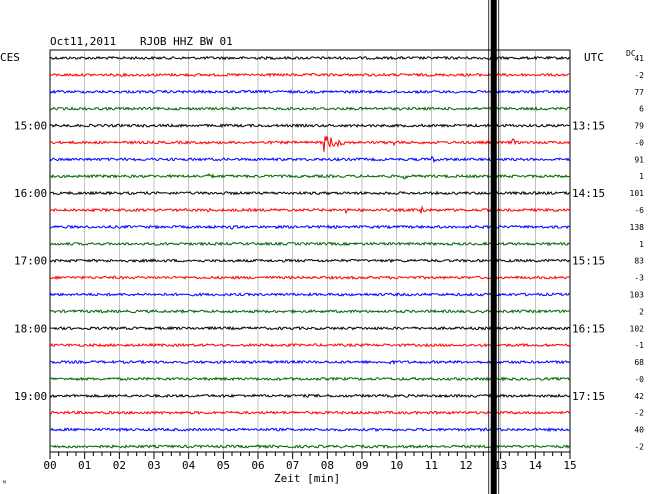  Describe the element at coordinates (588, 396) in the screenshot. I see `right-time-label: 17:15` at that location.